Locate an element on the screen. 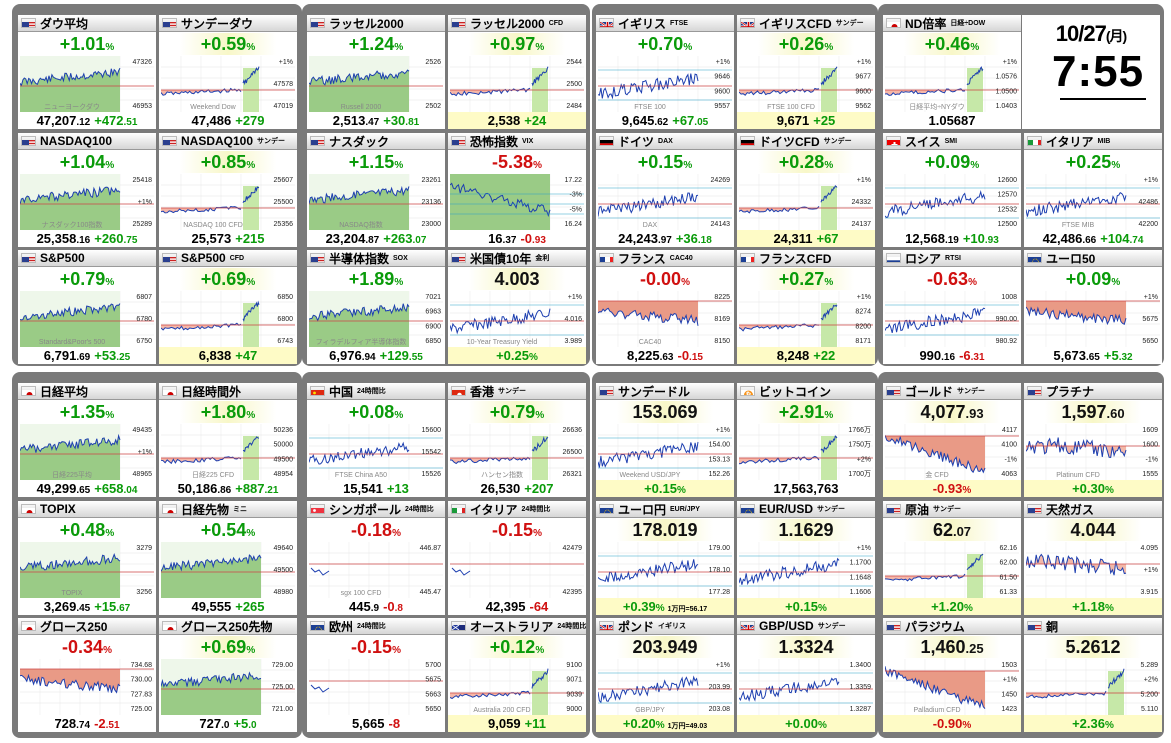 This screenshot has width=1171, height=743. tile-header: ユーロ円 EUR/JPY is located at coordinates (665, 509).